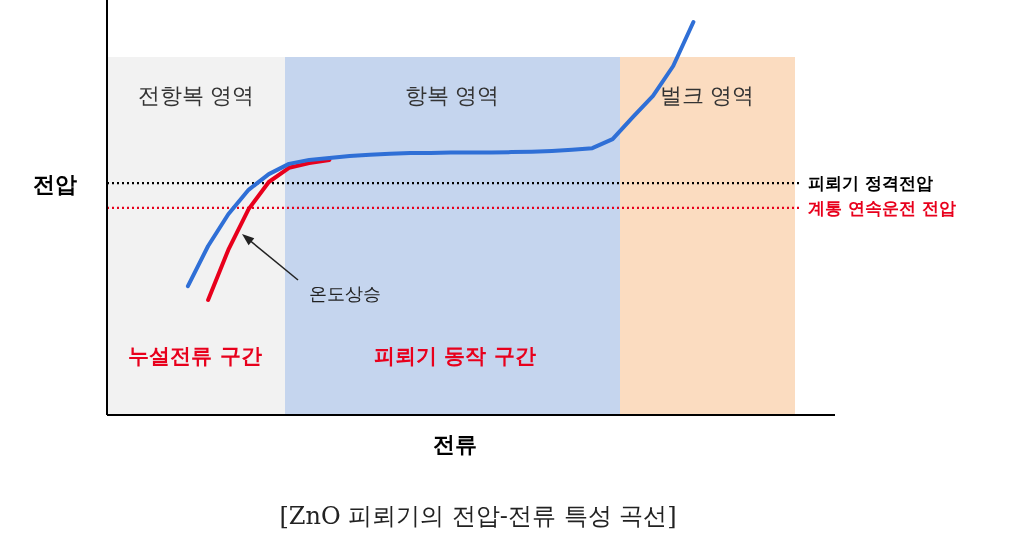 The width and height of the screenshot is (1024, 543). What do you see at coordinates (196, 95) in the screenshot?
I see `annotation: 전항복 영역` at bounding box center [196, 95].